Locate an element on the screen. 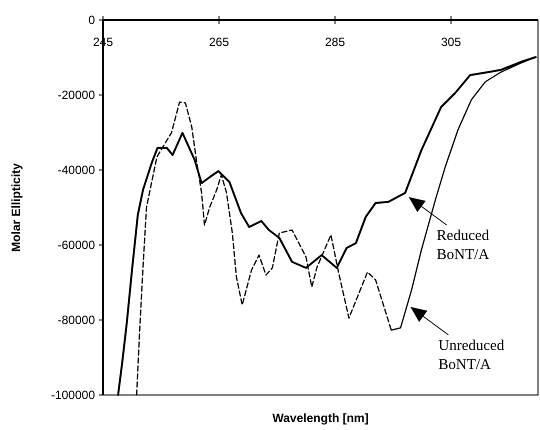 Image resolution: width=540 pixels, height=430 pixels. y-tick-label: -100000 is located at coordinates (73, 395).